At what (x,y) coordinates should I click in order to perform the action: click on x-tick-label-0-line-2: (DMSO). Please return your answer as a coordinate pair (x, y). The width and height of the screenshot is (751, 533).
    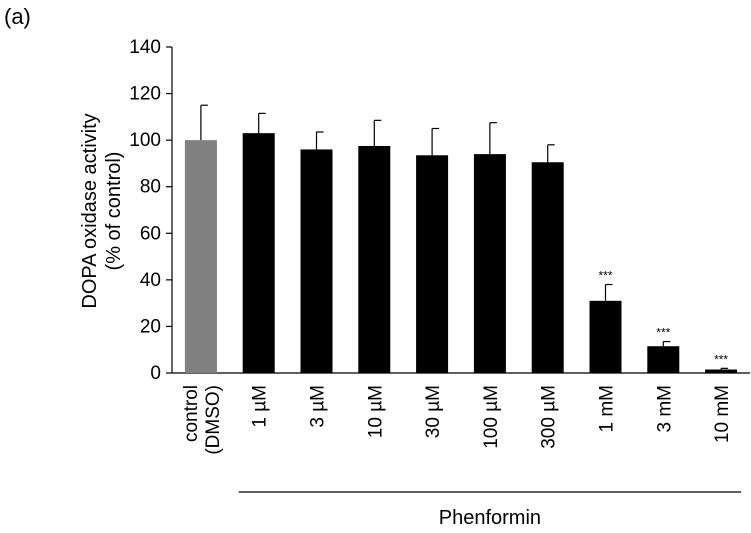
    Looking at the image, I should click on (213, 420).